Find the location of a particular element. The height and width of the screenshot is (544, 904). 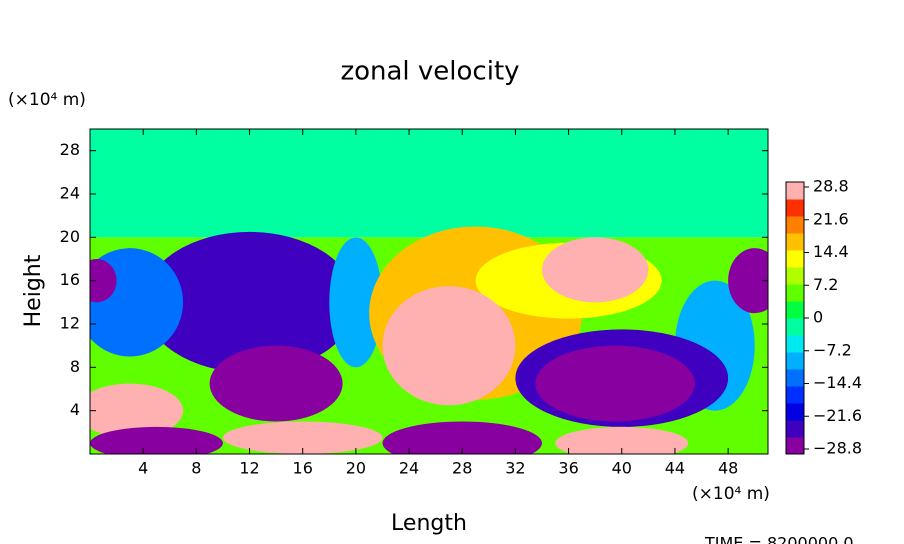

x-tick-label: 44 is located at coordinates (675, 468).